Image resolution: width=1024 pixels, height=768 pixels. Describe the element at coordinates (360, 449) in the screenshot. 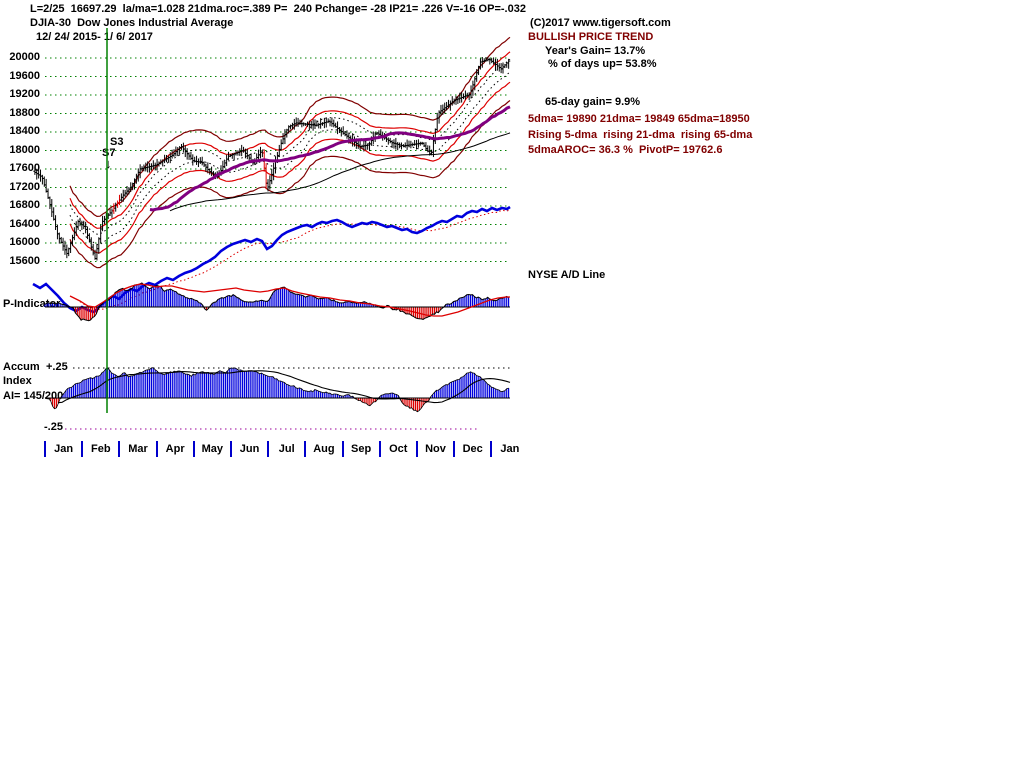

I see `month-cell: Sep` at that location.